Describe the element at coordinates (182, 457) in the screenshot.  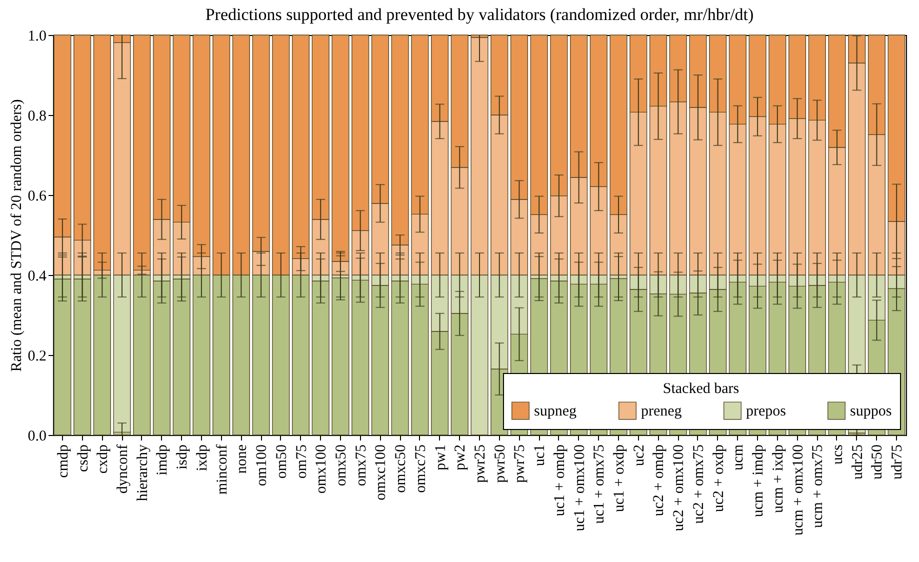
I see `x-tick-label: isdp` at that location.